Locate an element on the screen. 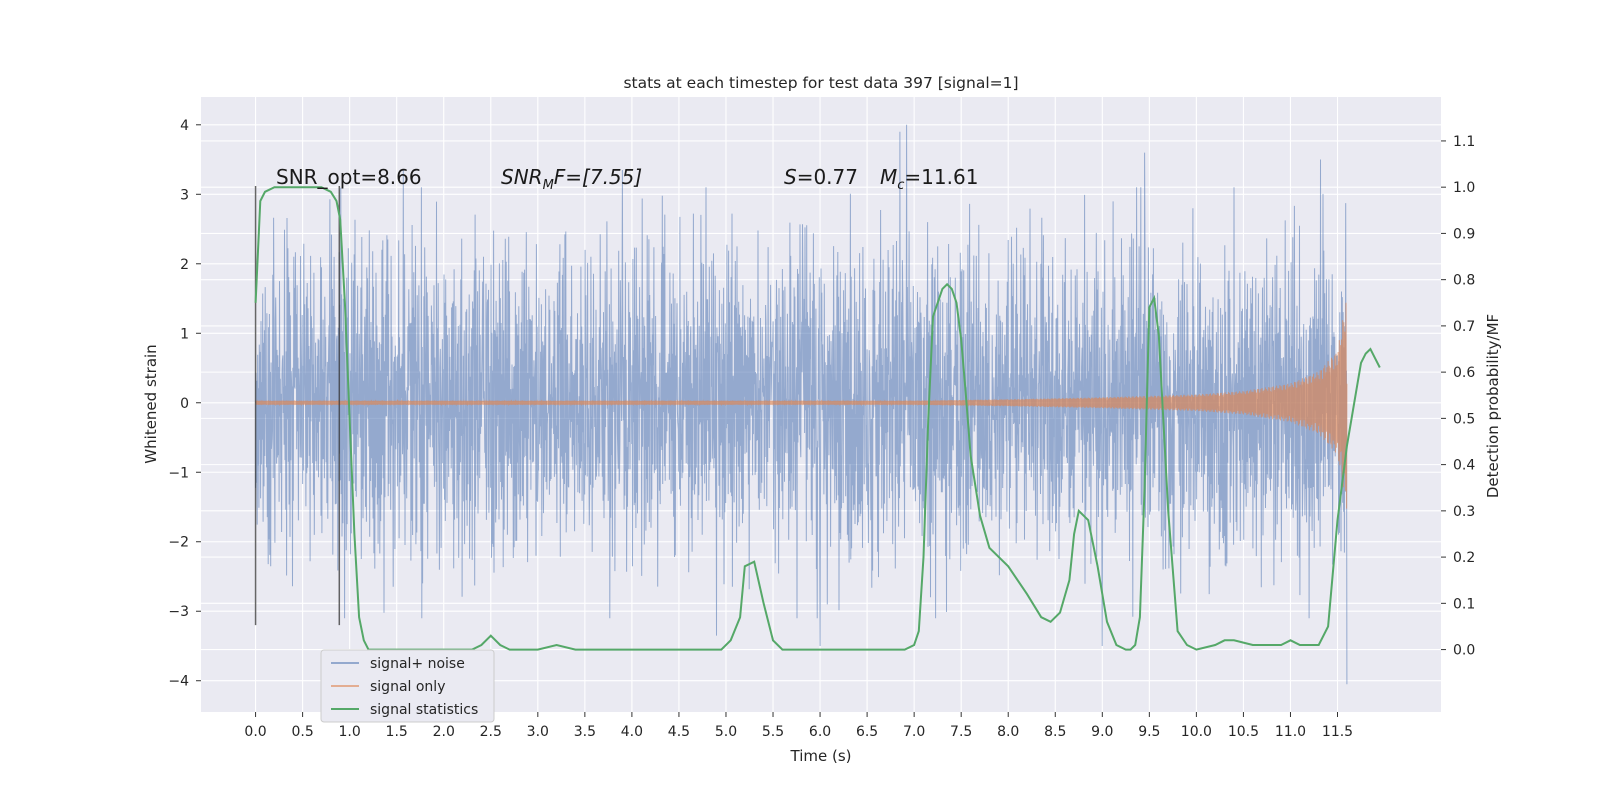 This screenshot has height=800, width=1600. x-tick-label: 9.5 is located at coordinates (1149, 732).